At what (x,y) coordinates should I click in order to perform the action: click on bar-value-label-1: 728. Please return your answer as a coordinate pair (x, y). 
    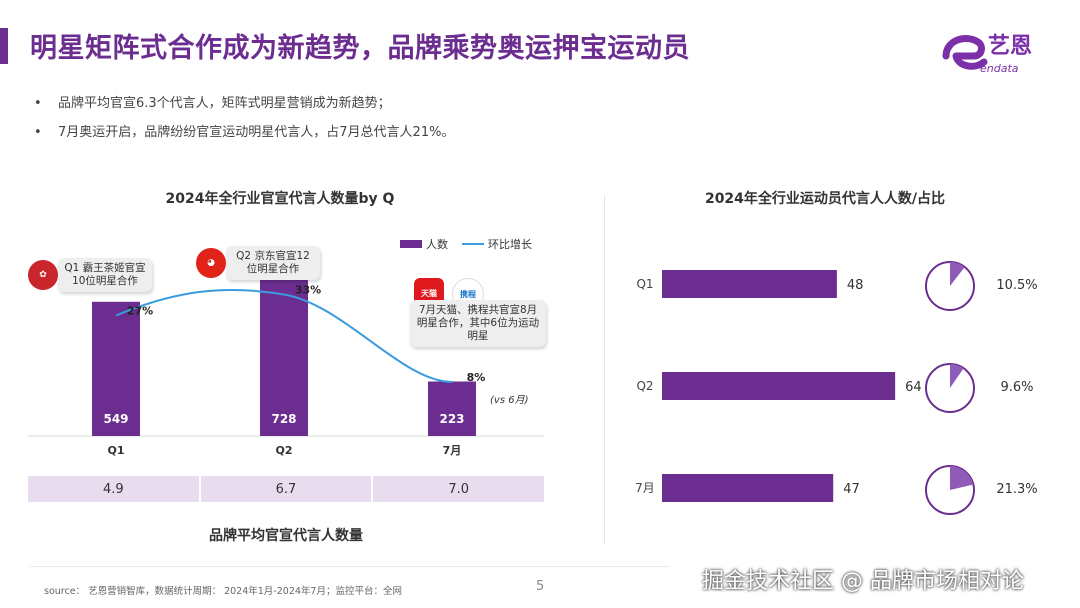
    Looking at the image, I should click on (283, 419).